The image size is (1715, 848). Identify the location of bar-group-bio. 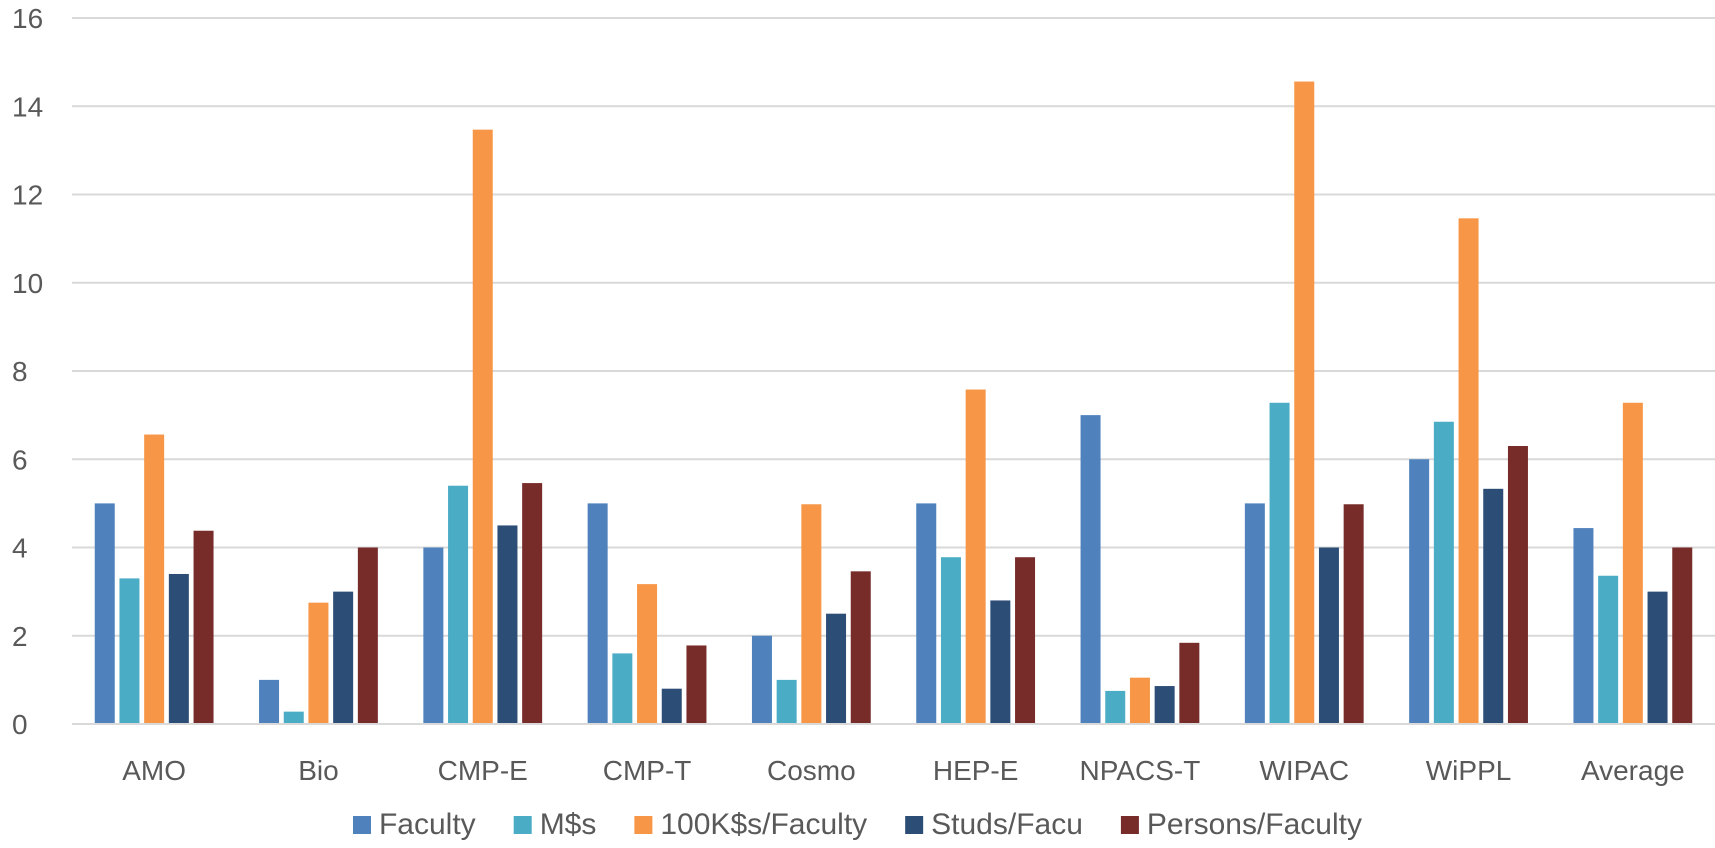
(318, 636).